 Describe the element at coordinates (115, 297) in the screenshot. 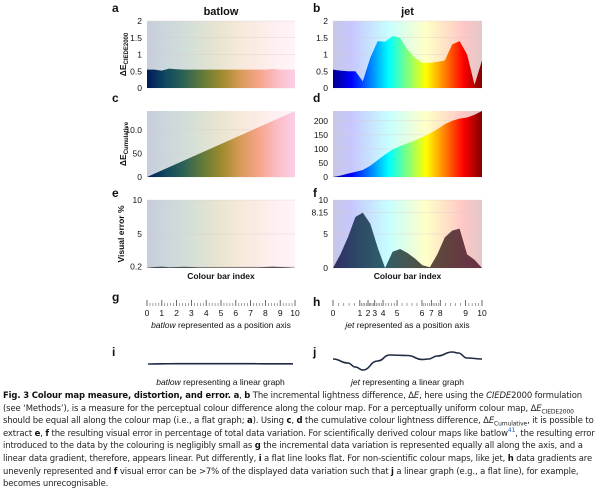

I see `panel-label-g: g` at that location.